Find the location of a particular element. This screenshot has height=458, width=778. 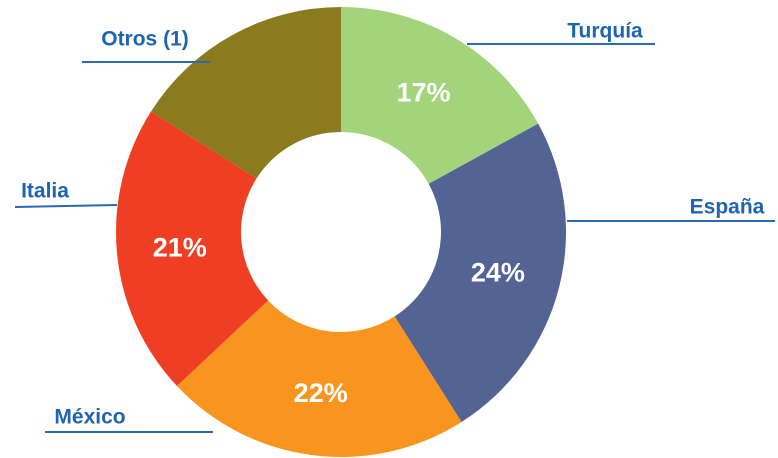

value-label: 21% is located at coordinates (180, 247).